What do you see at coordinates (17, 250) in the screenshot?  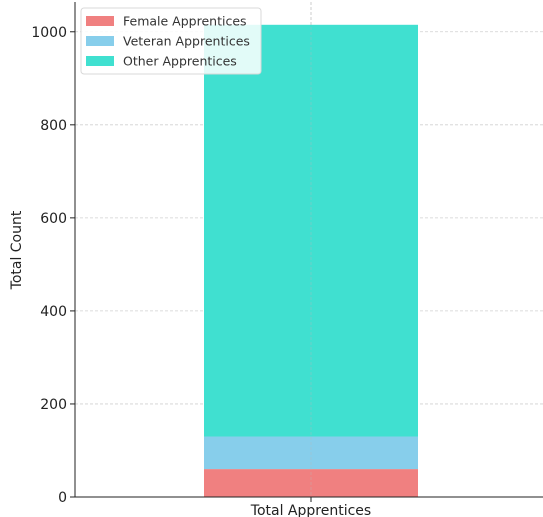 I see `y-axis-label: Total Count` at bounding box center [17, 250].